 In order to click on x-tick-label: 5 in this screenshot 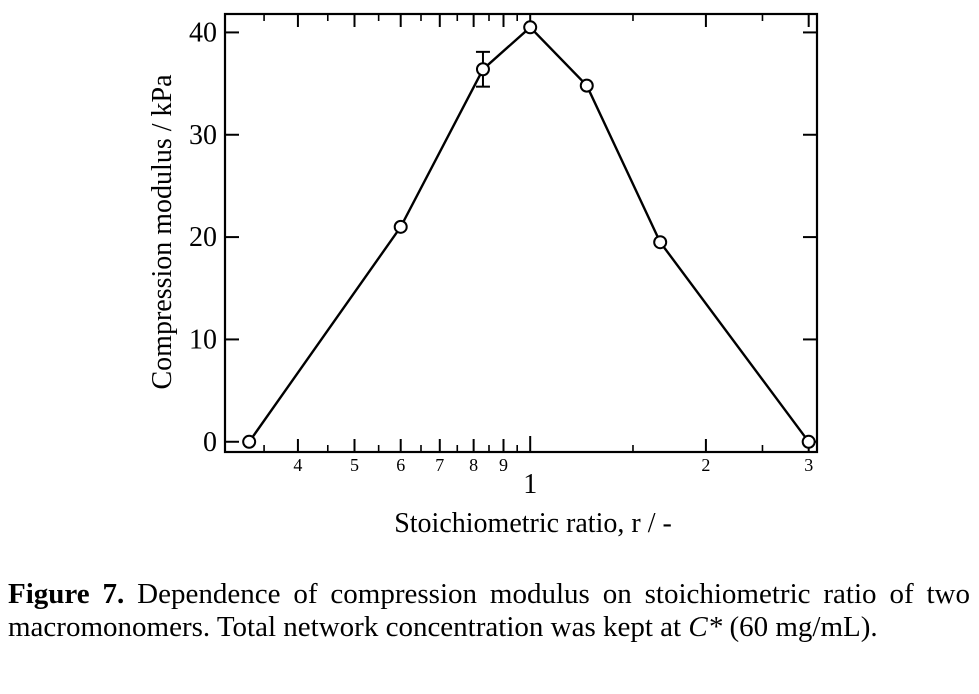, I will do `click(354, 465)`.